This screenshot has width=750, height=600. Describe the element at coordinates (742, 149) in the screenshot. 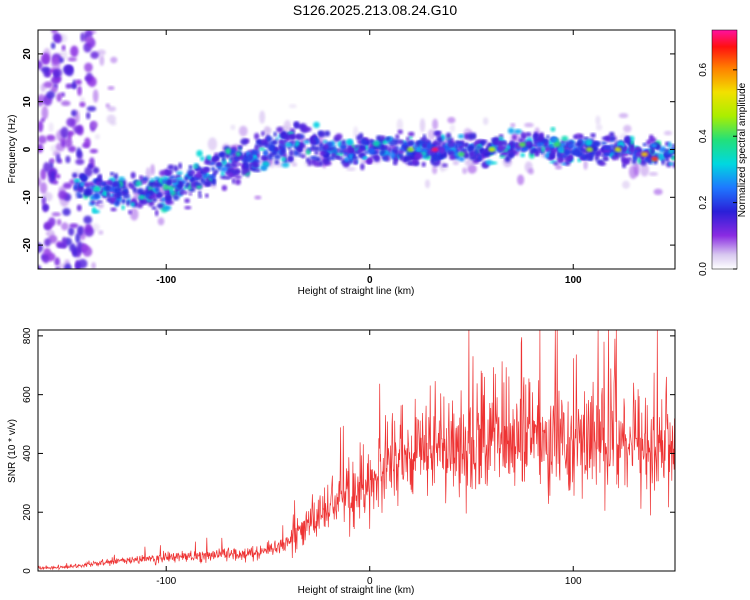

I see `colorbar-label: Normalized spectral amplitude` at that location.